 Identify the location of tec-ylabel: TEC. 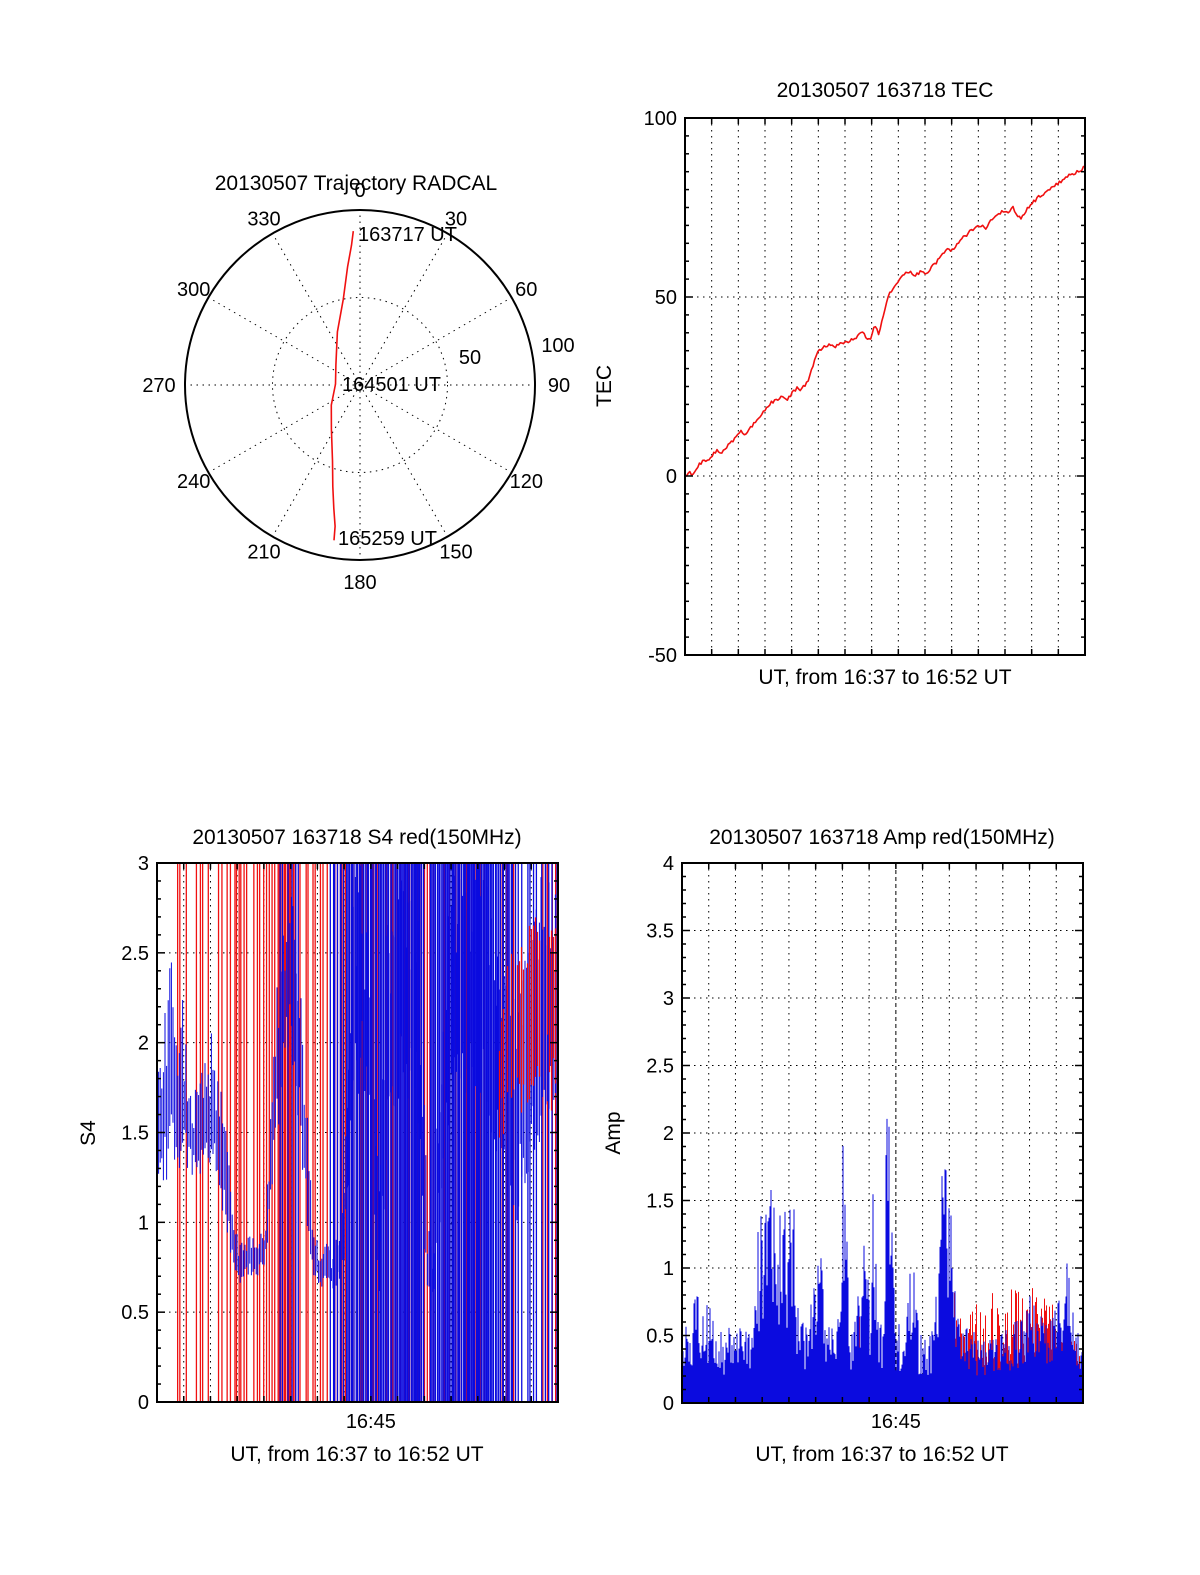
(604, 386).